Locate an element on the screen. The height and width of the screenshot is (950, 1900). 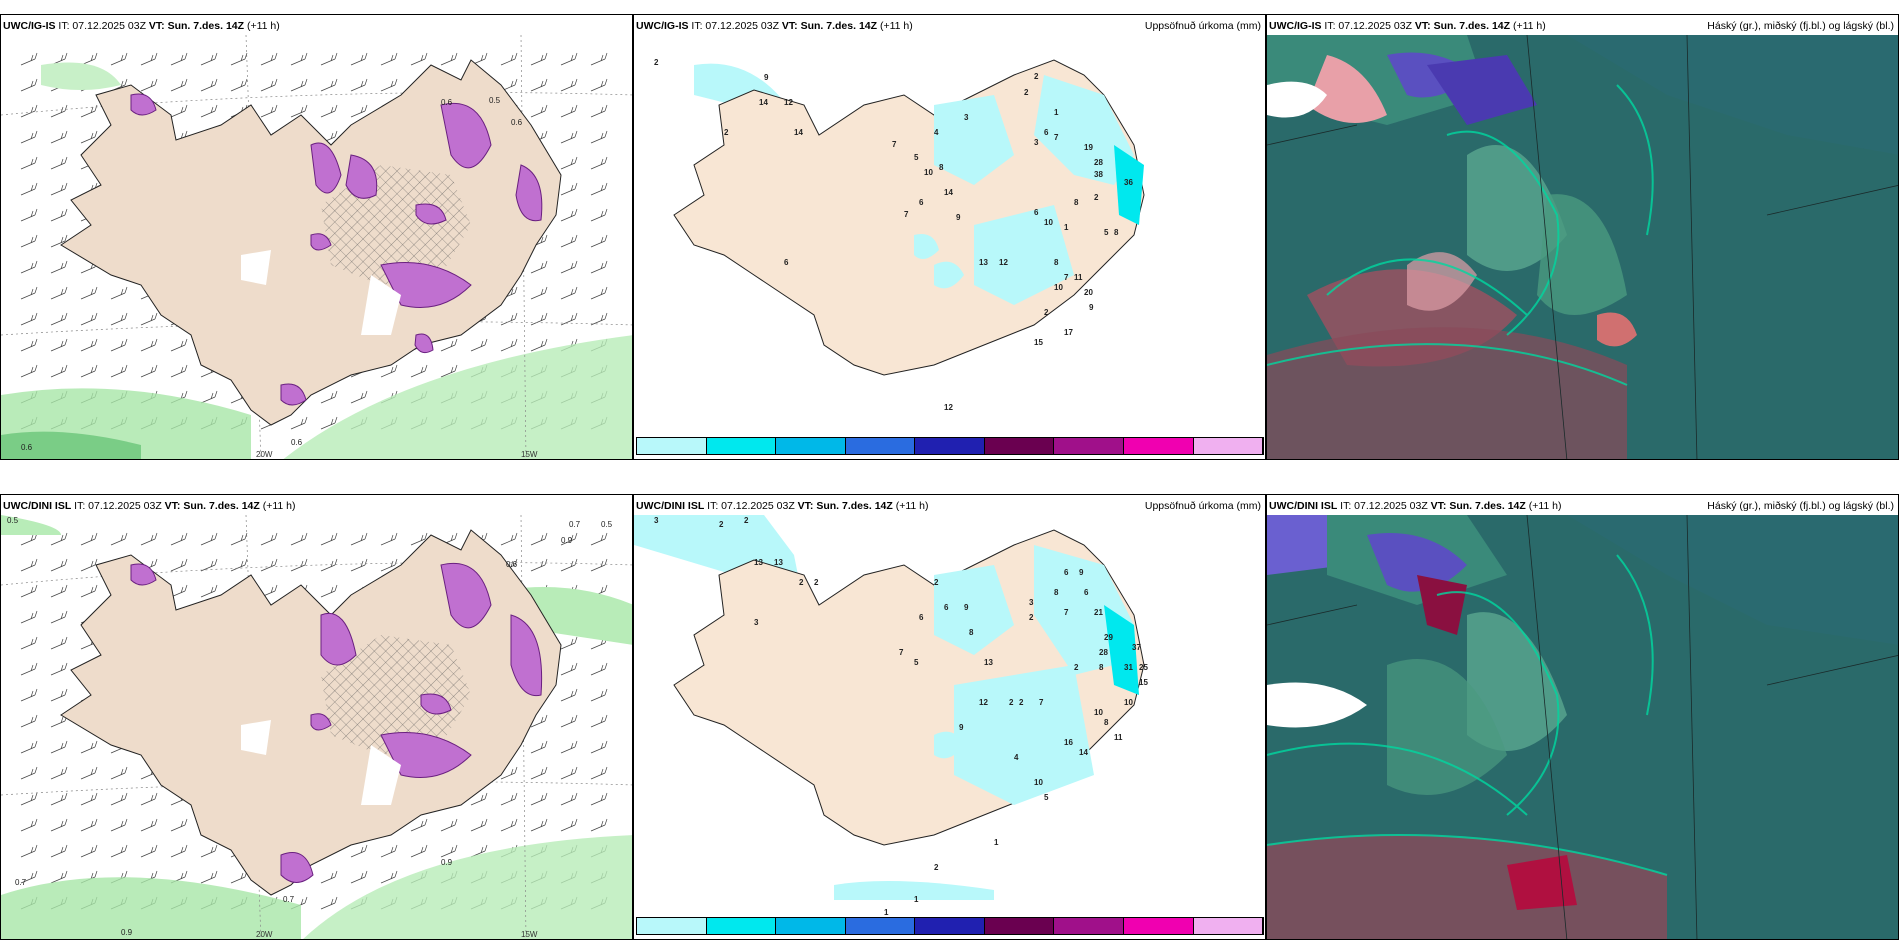
colorbar-tick: 50 is located at coordinates (880, 458).